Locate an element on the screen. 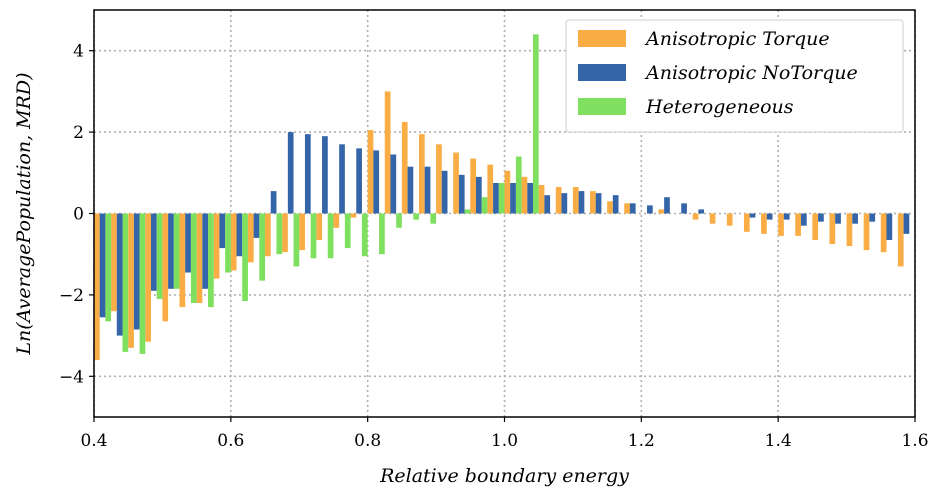  legend-label-anisotropic-notorque: Anisotropic NoTorque is located at coordinates (751, 73).